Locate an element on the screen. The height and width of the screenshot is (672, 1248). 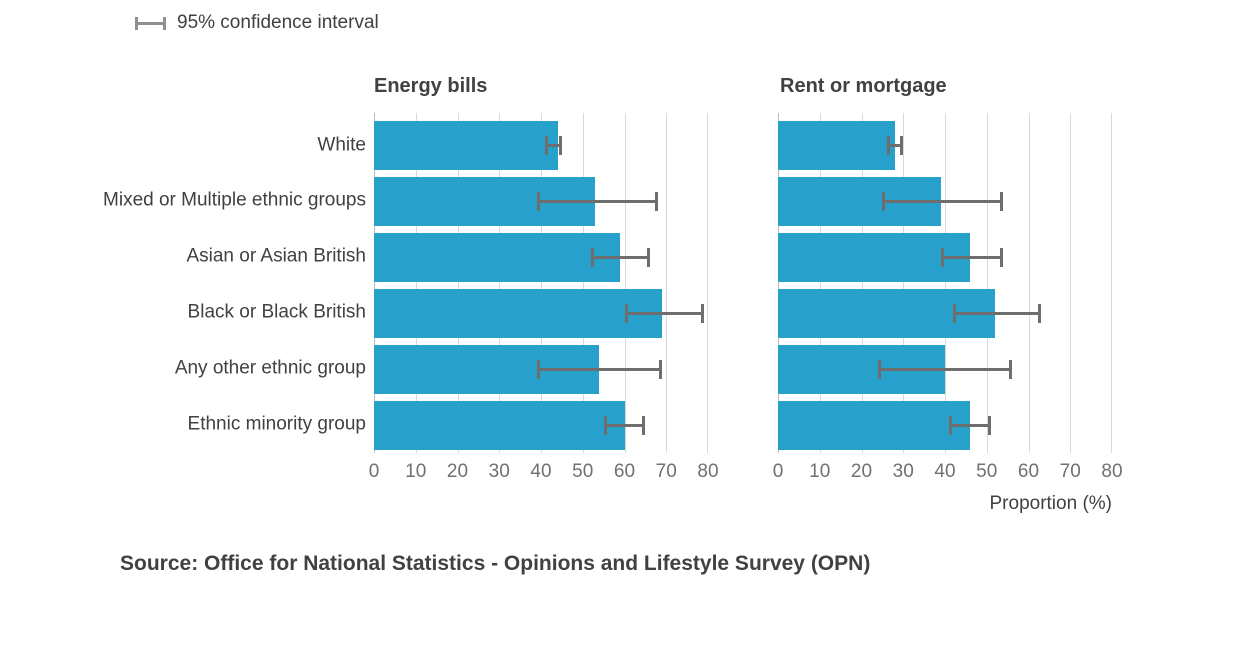
category-label: Asian or Asian British is located at coordinates (276, 256).